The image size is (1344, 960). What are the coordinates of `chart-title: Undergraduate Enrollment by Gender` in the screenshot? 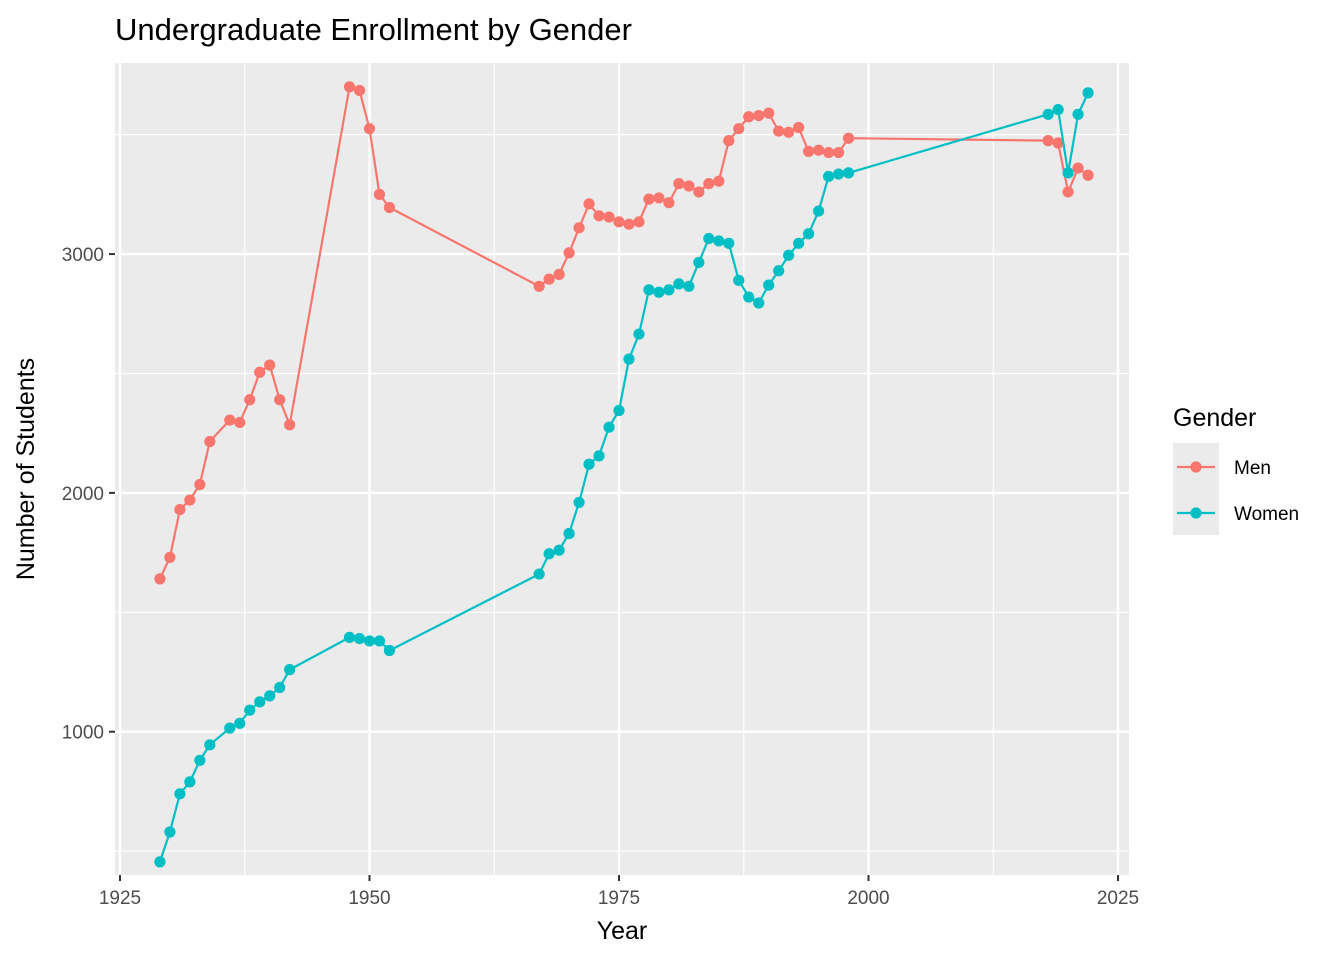 It's located at (373, 29).